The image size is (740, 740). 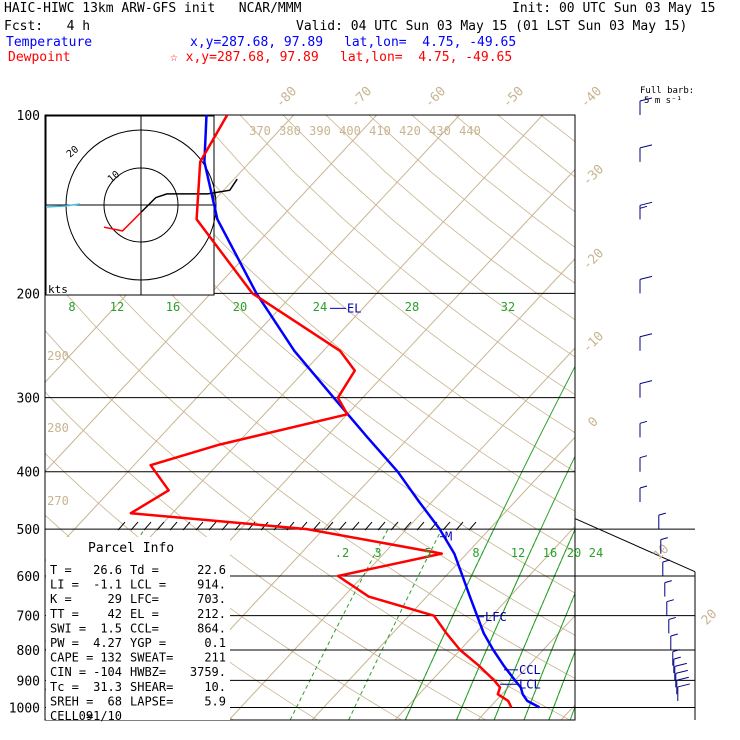 What do you see at coordinates (144, 570) in the screenshot?
I see `parcel-key2: Td =` at bounding box center [144, 570].